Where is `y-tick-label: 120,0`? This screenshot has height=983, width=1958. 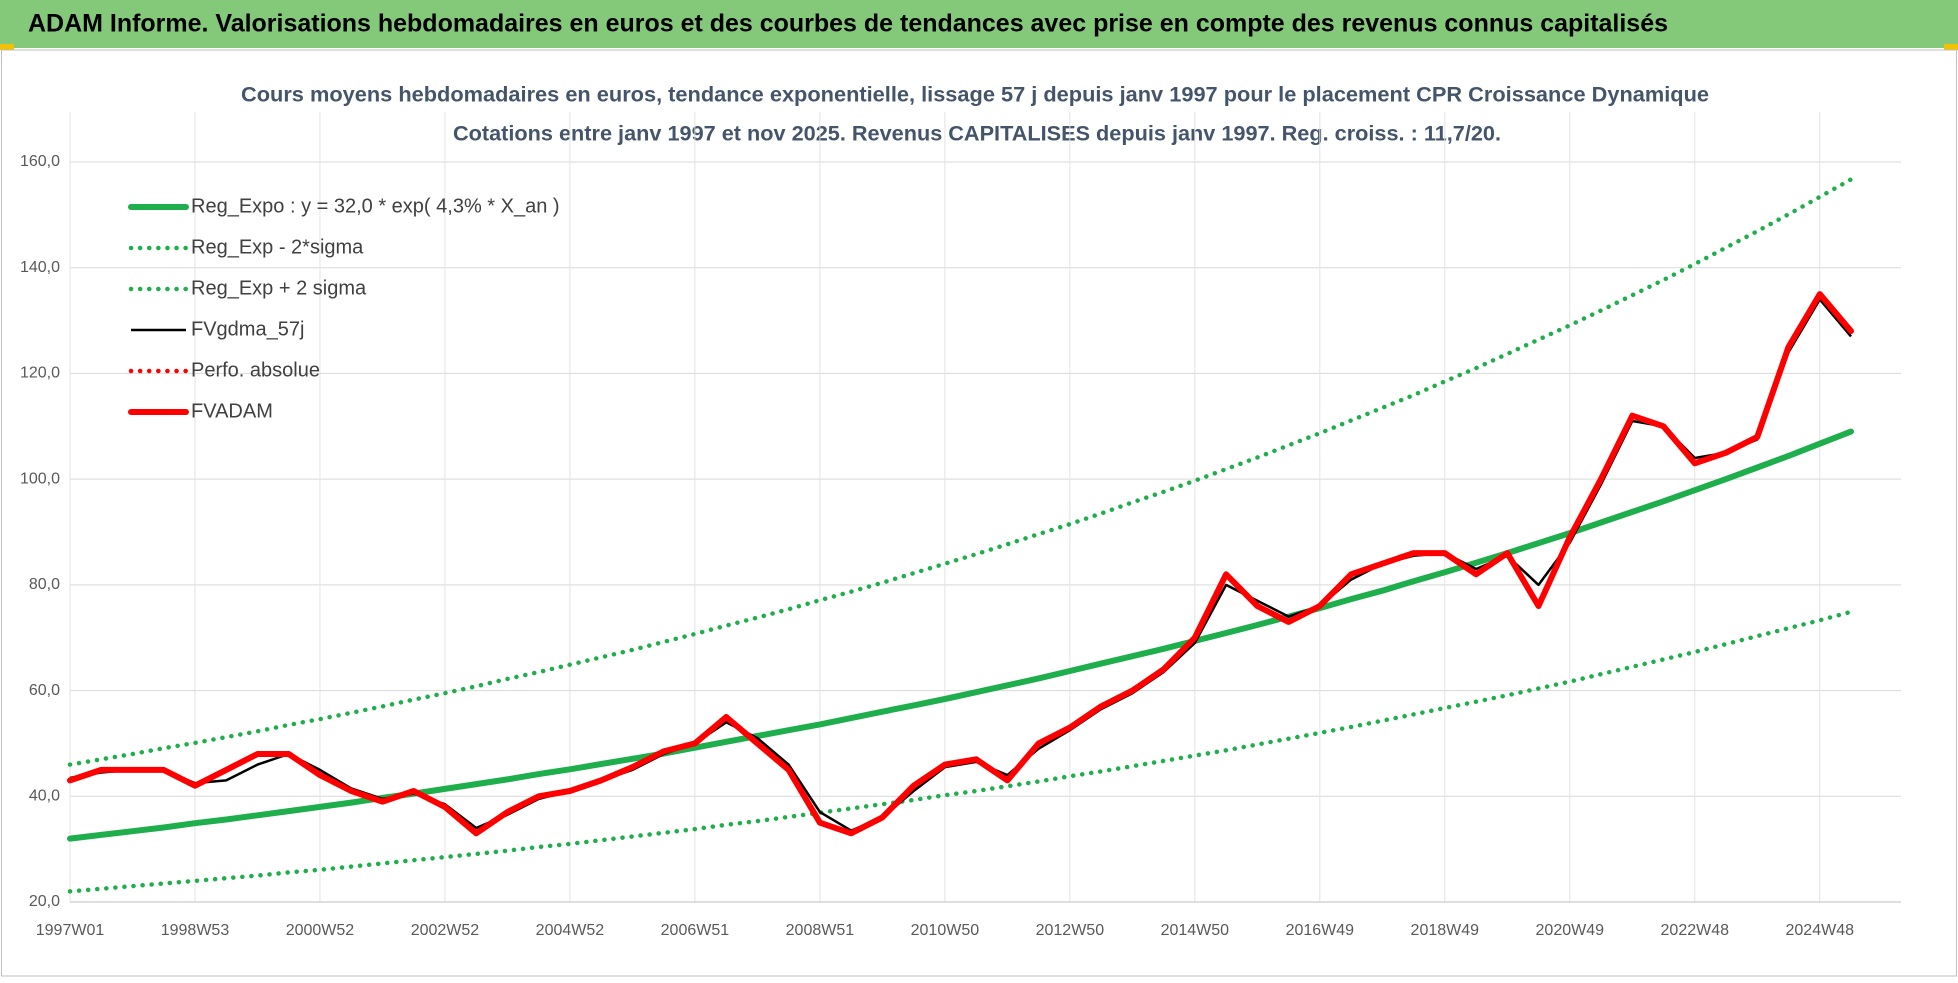 y-tick-label: 120,0 is located at coordinates (40, 373).